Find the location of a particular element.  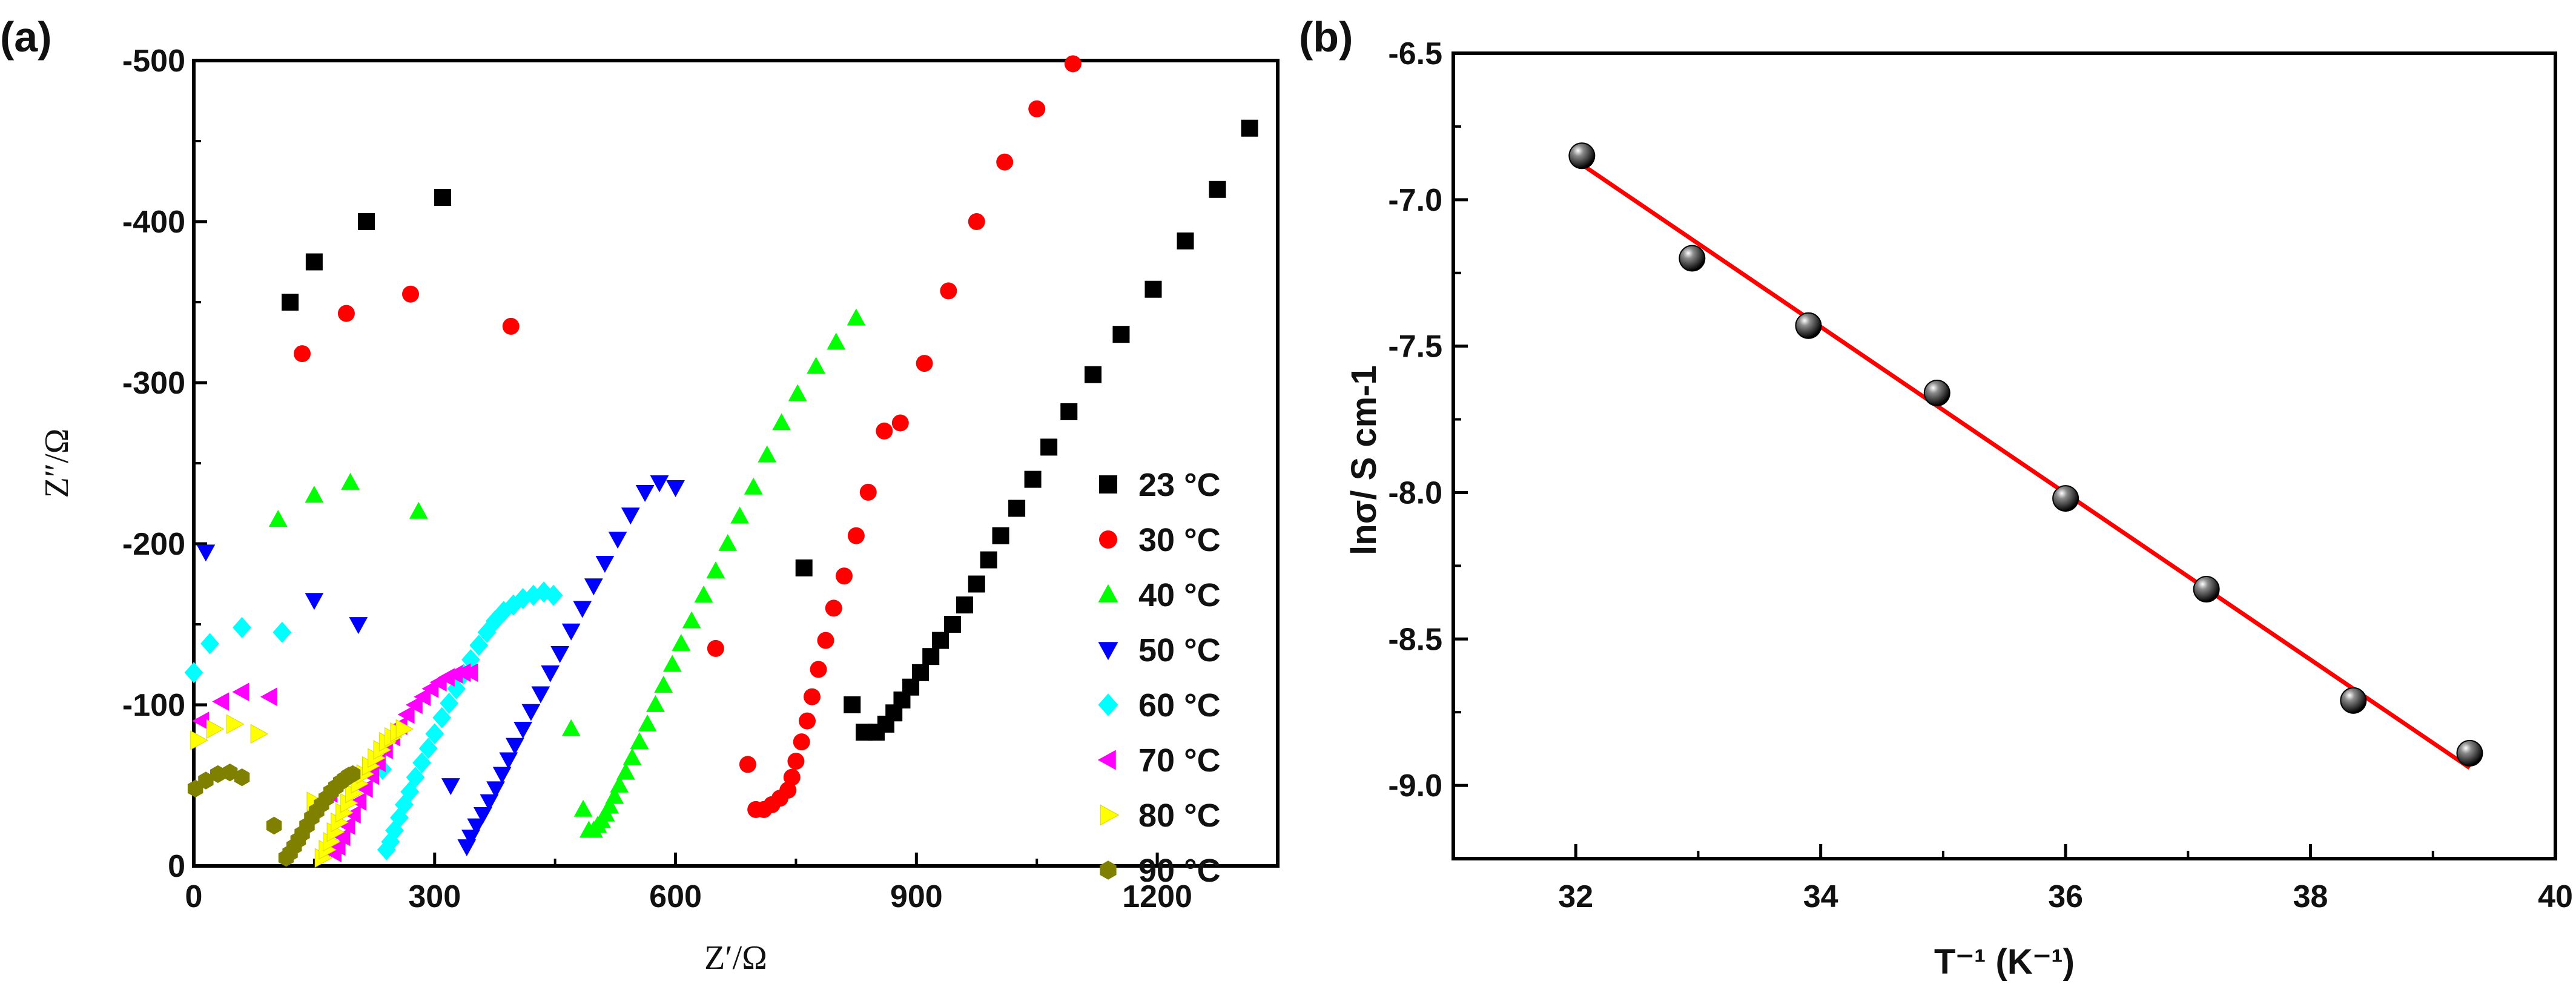

legend-label: 30 °C is located at coordinates (1179, 540).